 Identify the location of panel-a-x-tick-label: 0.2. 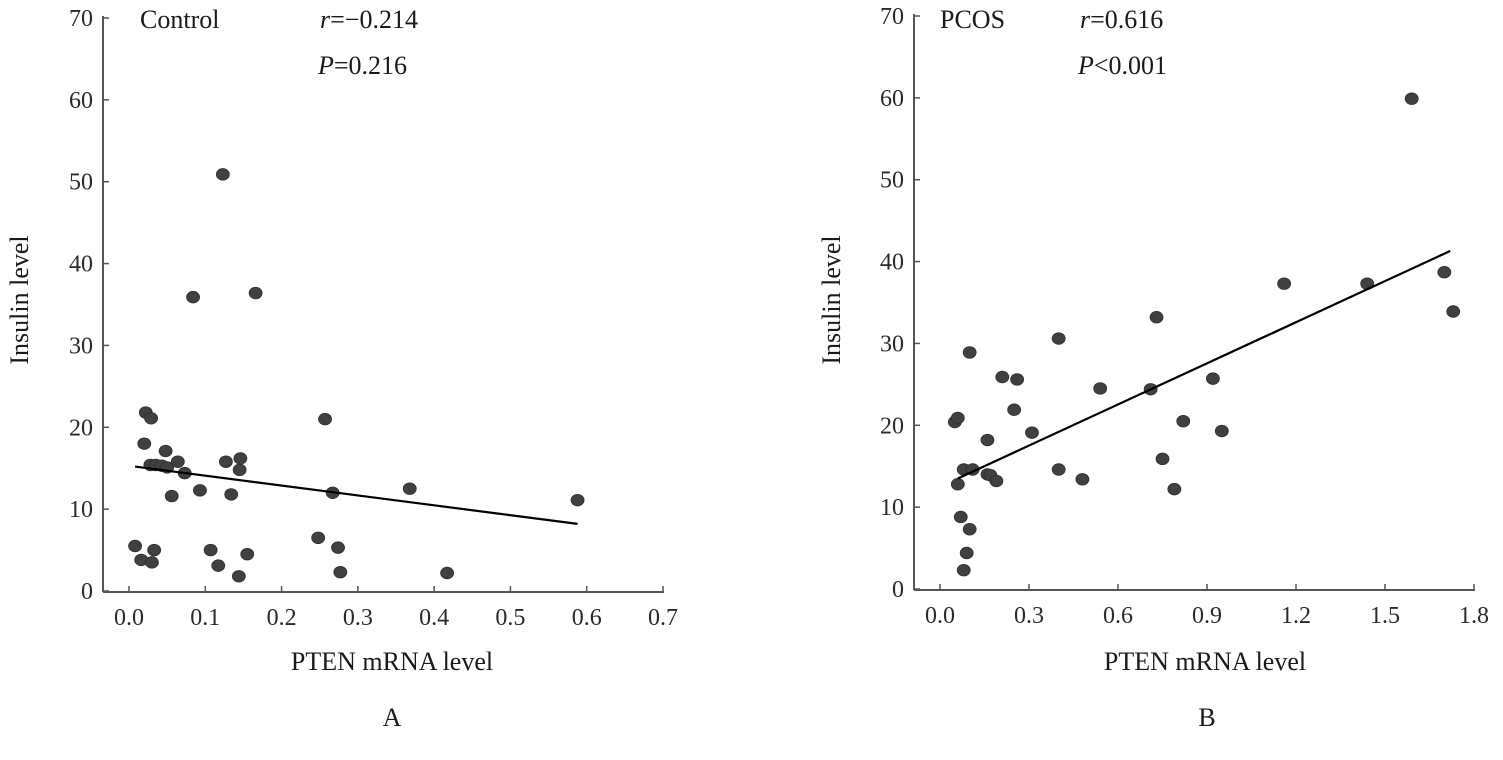
(282, 618).